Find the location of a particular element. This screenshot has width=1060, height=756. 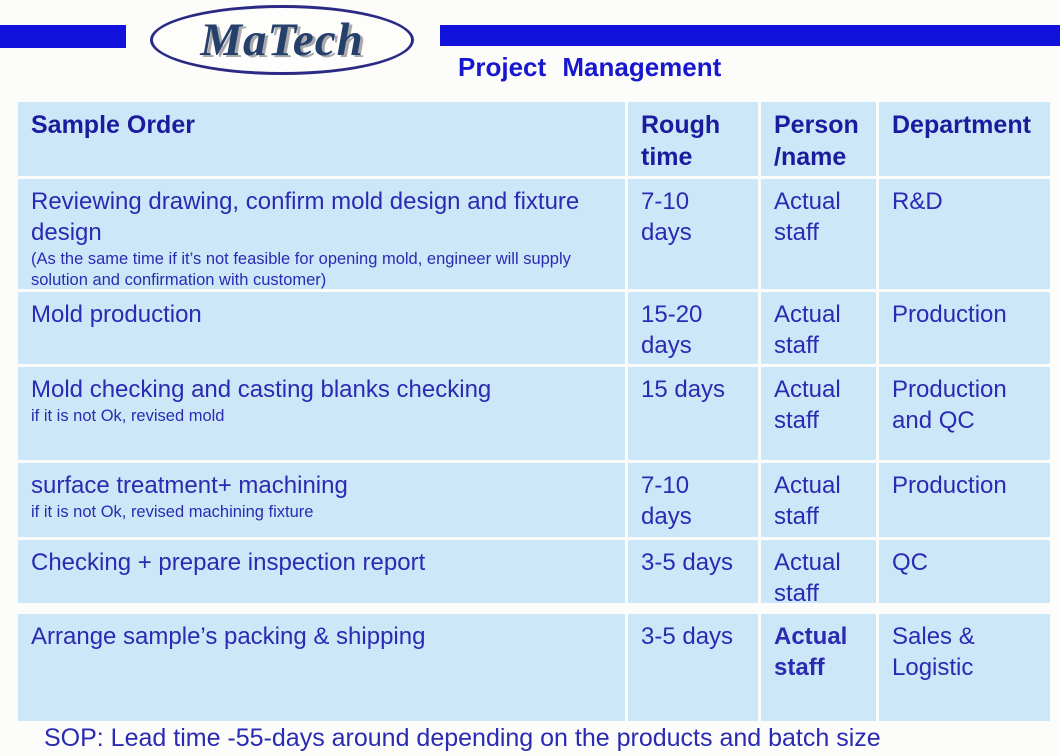

time-cell: 15 days is located at coordinates (693, 413).